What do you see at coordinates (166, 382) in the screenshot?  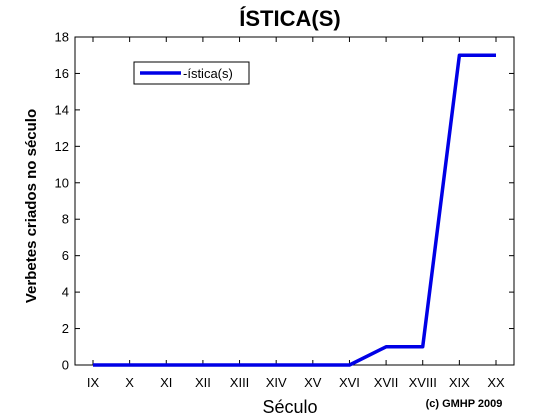 I see `x-tick-label: XI` at bounding box center [166, 382].